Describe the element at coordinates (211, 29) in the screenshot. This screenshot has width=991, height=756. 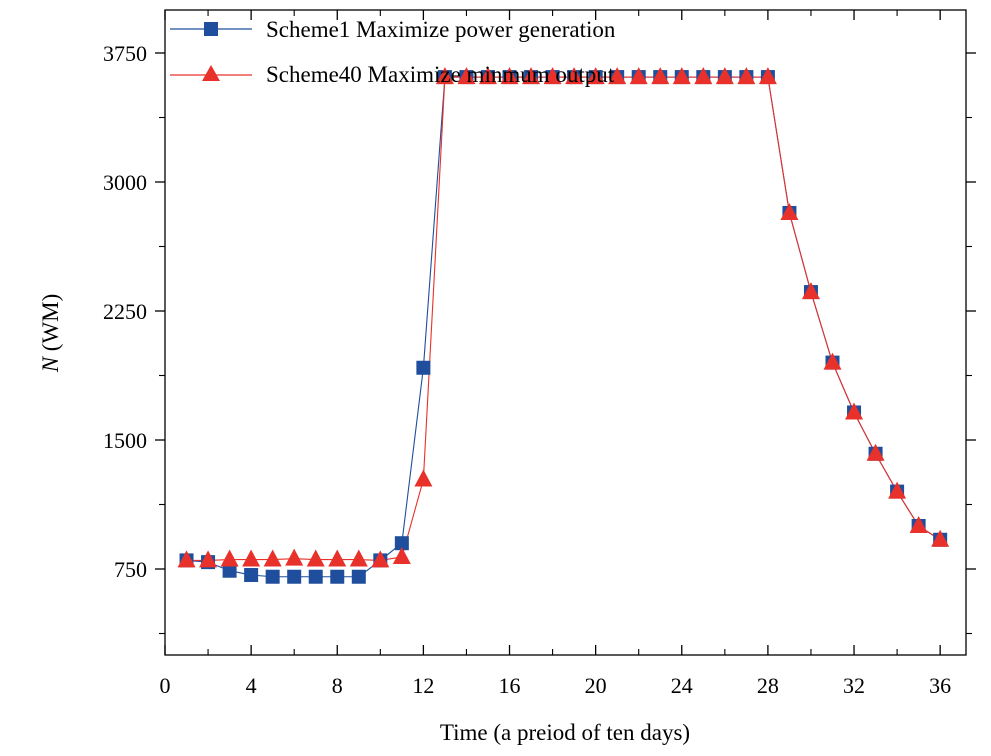
I see `legend-marker-scheme1` at that location.